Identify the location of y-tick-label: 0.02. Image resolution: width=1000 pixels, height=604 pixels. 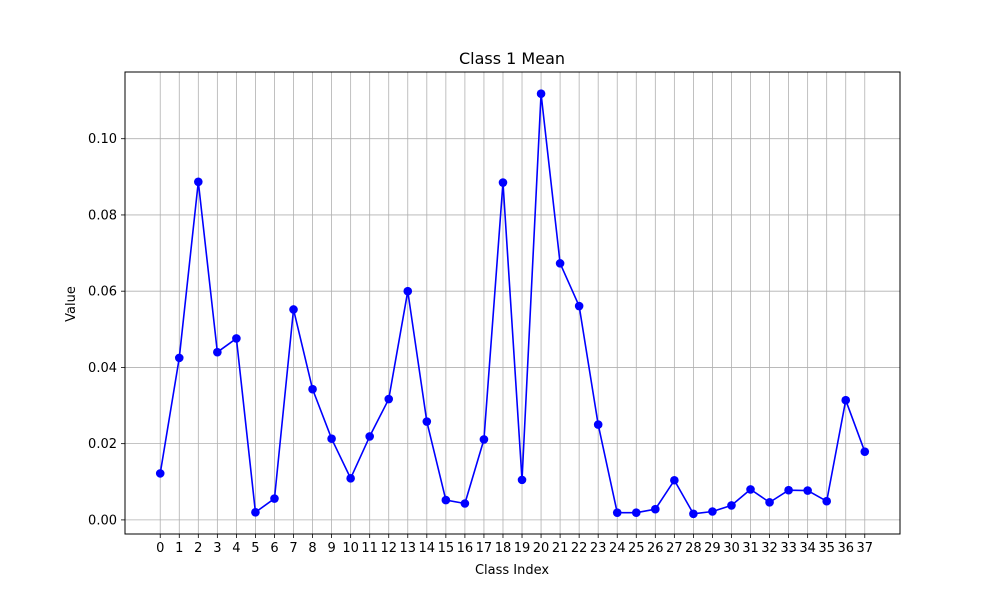
(102, 444).